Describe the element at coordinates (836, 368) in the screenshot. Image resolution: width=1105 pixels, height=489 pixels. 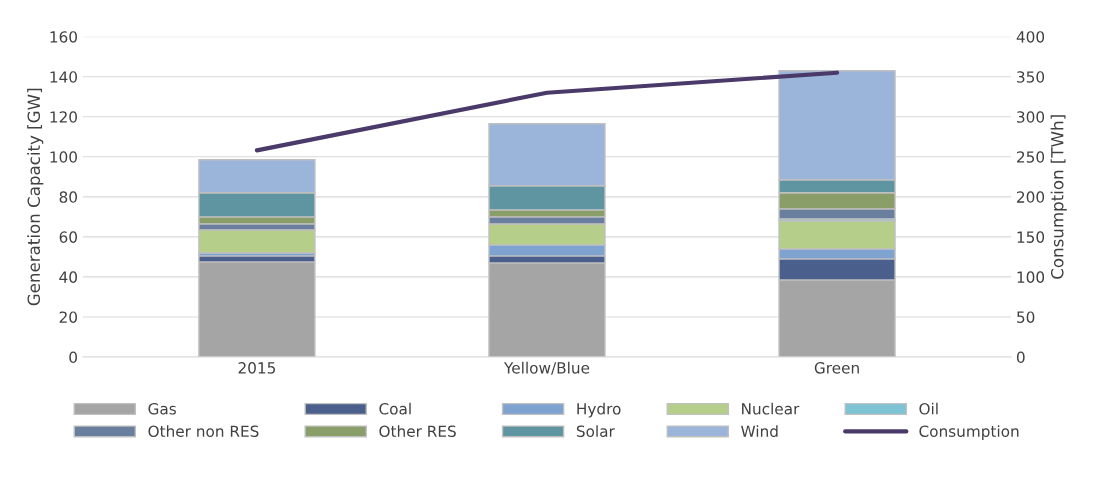
I see `x-tick-label: Green` at that location.